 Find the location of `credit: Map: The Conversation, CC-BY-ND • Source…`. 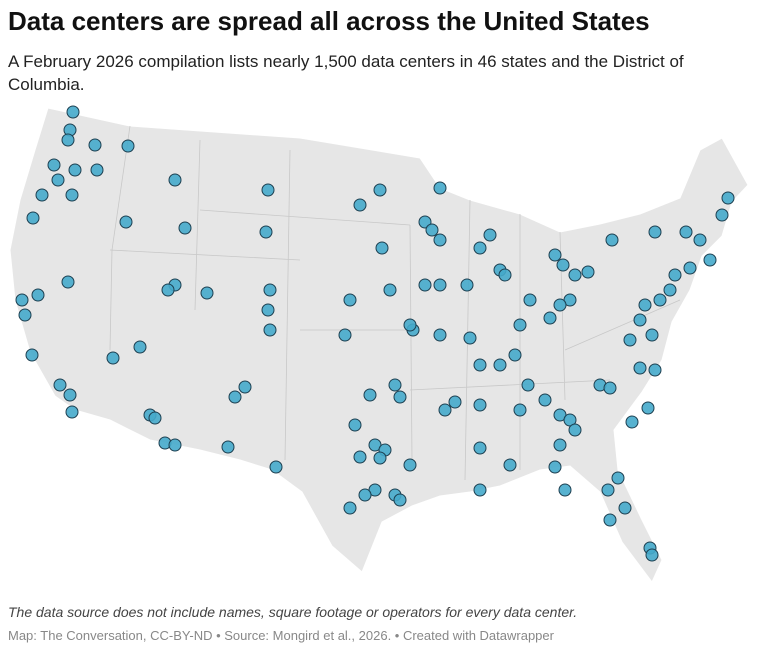

credit: Map: The Conversation, CC-BY-ND • Source… is located at coordinates (281, 635).